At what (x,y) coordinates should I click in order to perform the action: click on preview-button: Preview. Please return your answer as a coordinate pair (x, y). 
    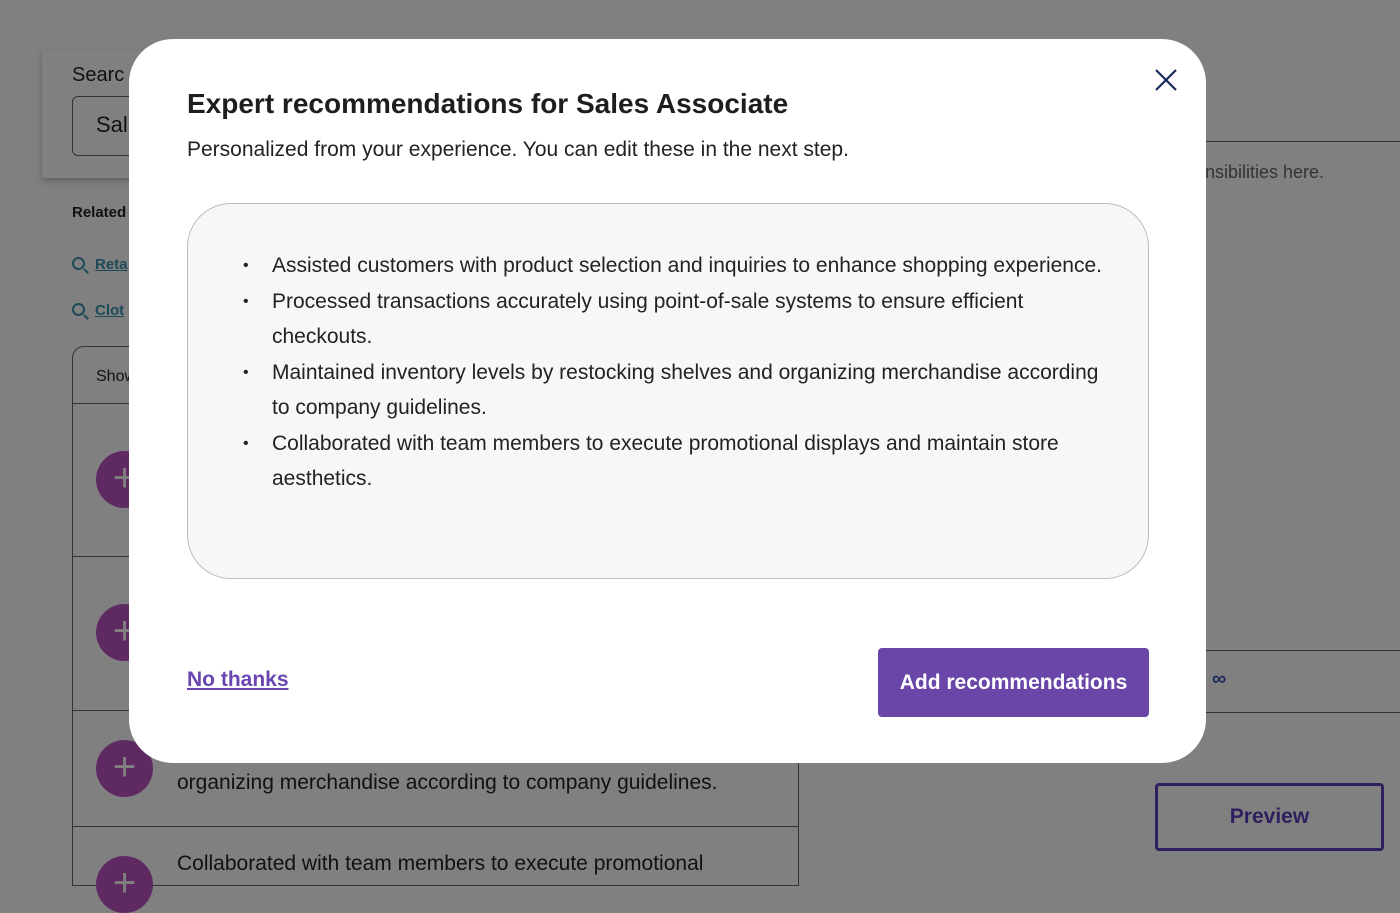
    Looking at the image, I should click on (1269, 817).